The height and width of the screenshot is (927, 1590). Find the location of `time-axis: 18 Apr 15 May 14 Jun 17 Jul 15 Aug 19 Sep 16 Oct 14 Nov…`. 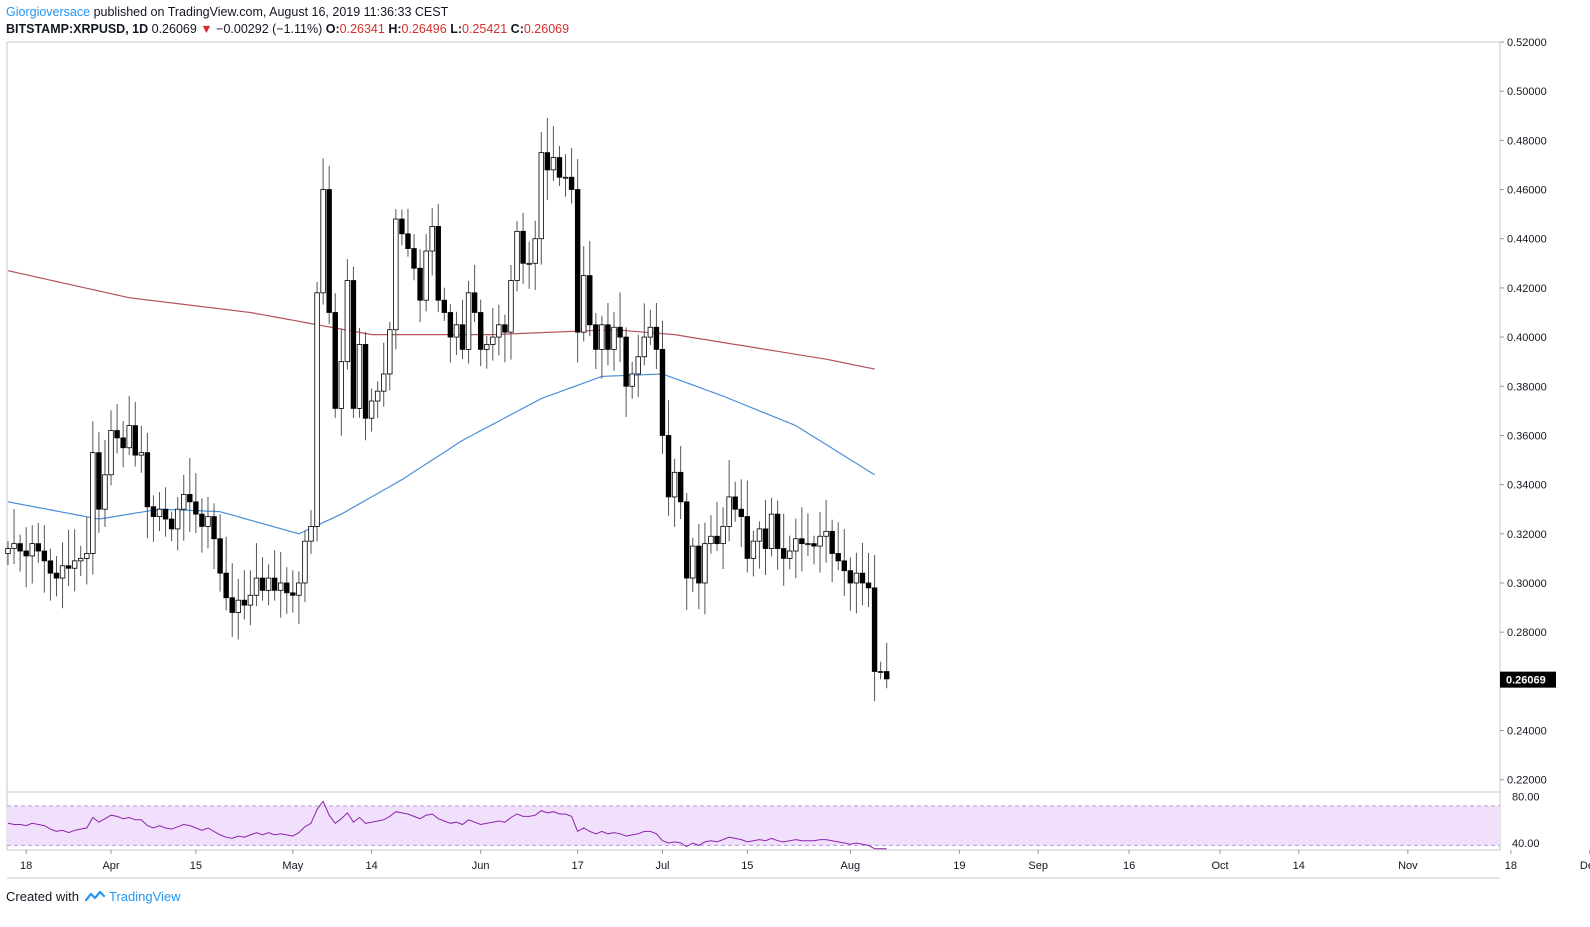

time-axis: 18 Apr 15 May 14 Jun 17 Jul 15 Aug 19 Sep 16 Oct 14 Nov… is located at coordinates (805, 861).